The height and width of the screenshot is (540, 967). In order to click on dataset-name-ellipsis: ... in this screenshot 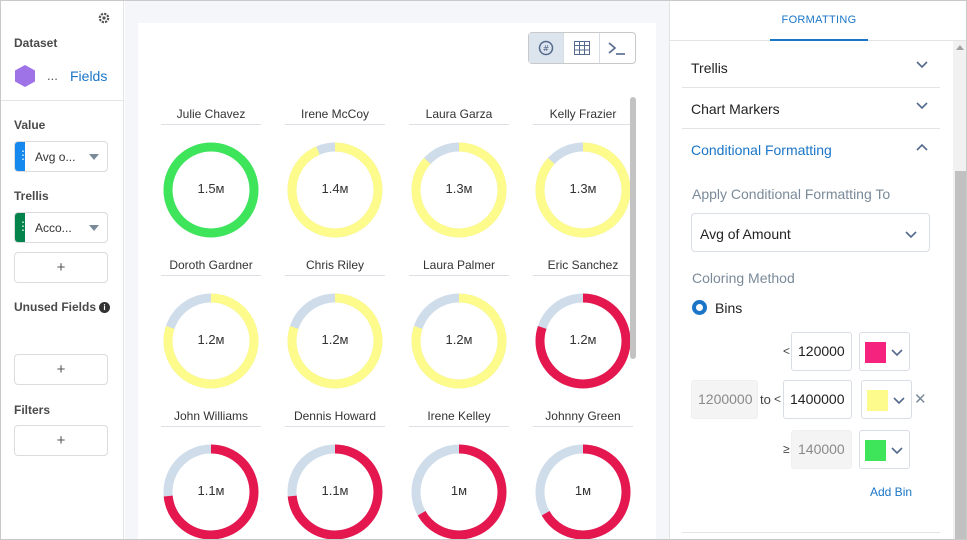, I will do `click(52, 75)`.